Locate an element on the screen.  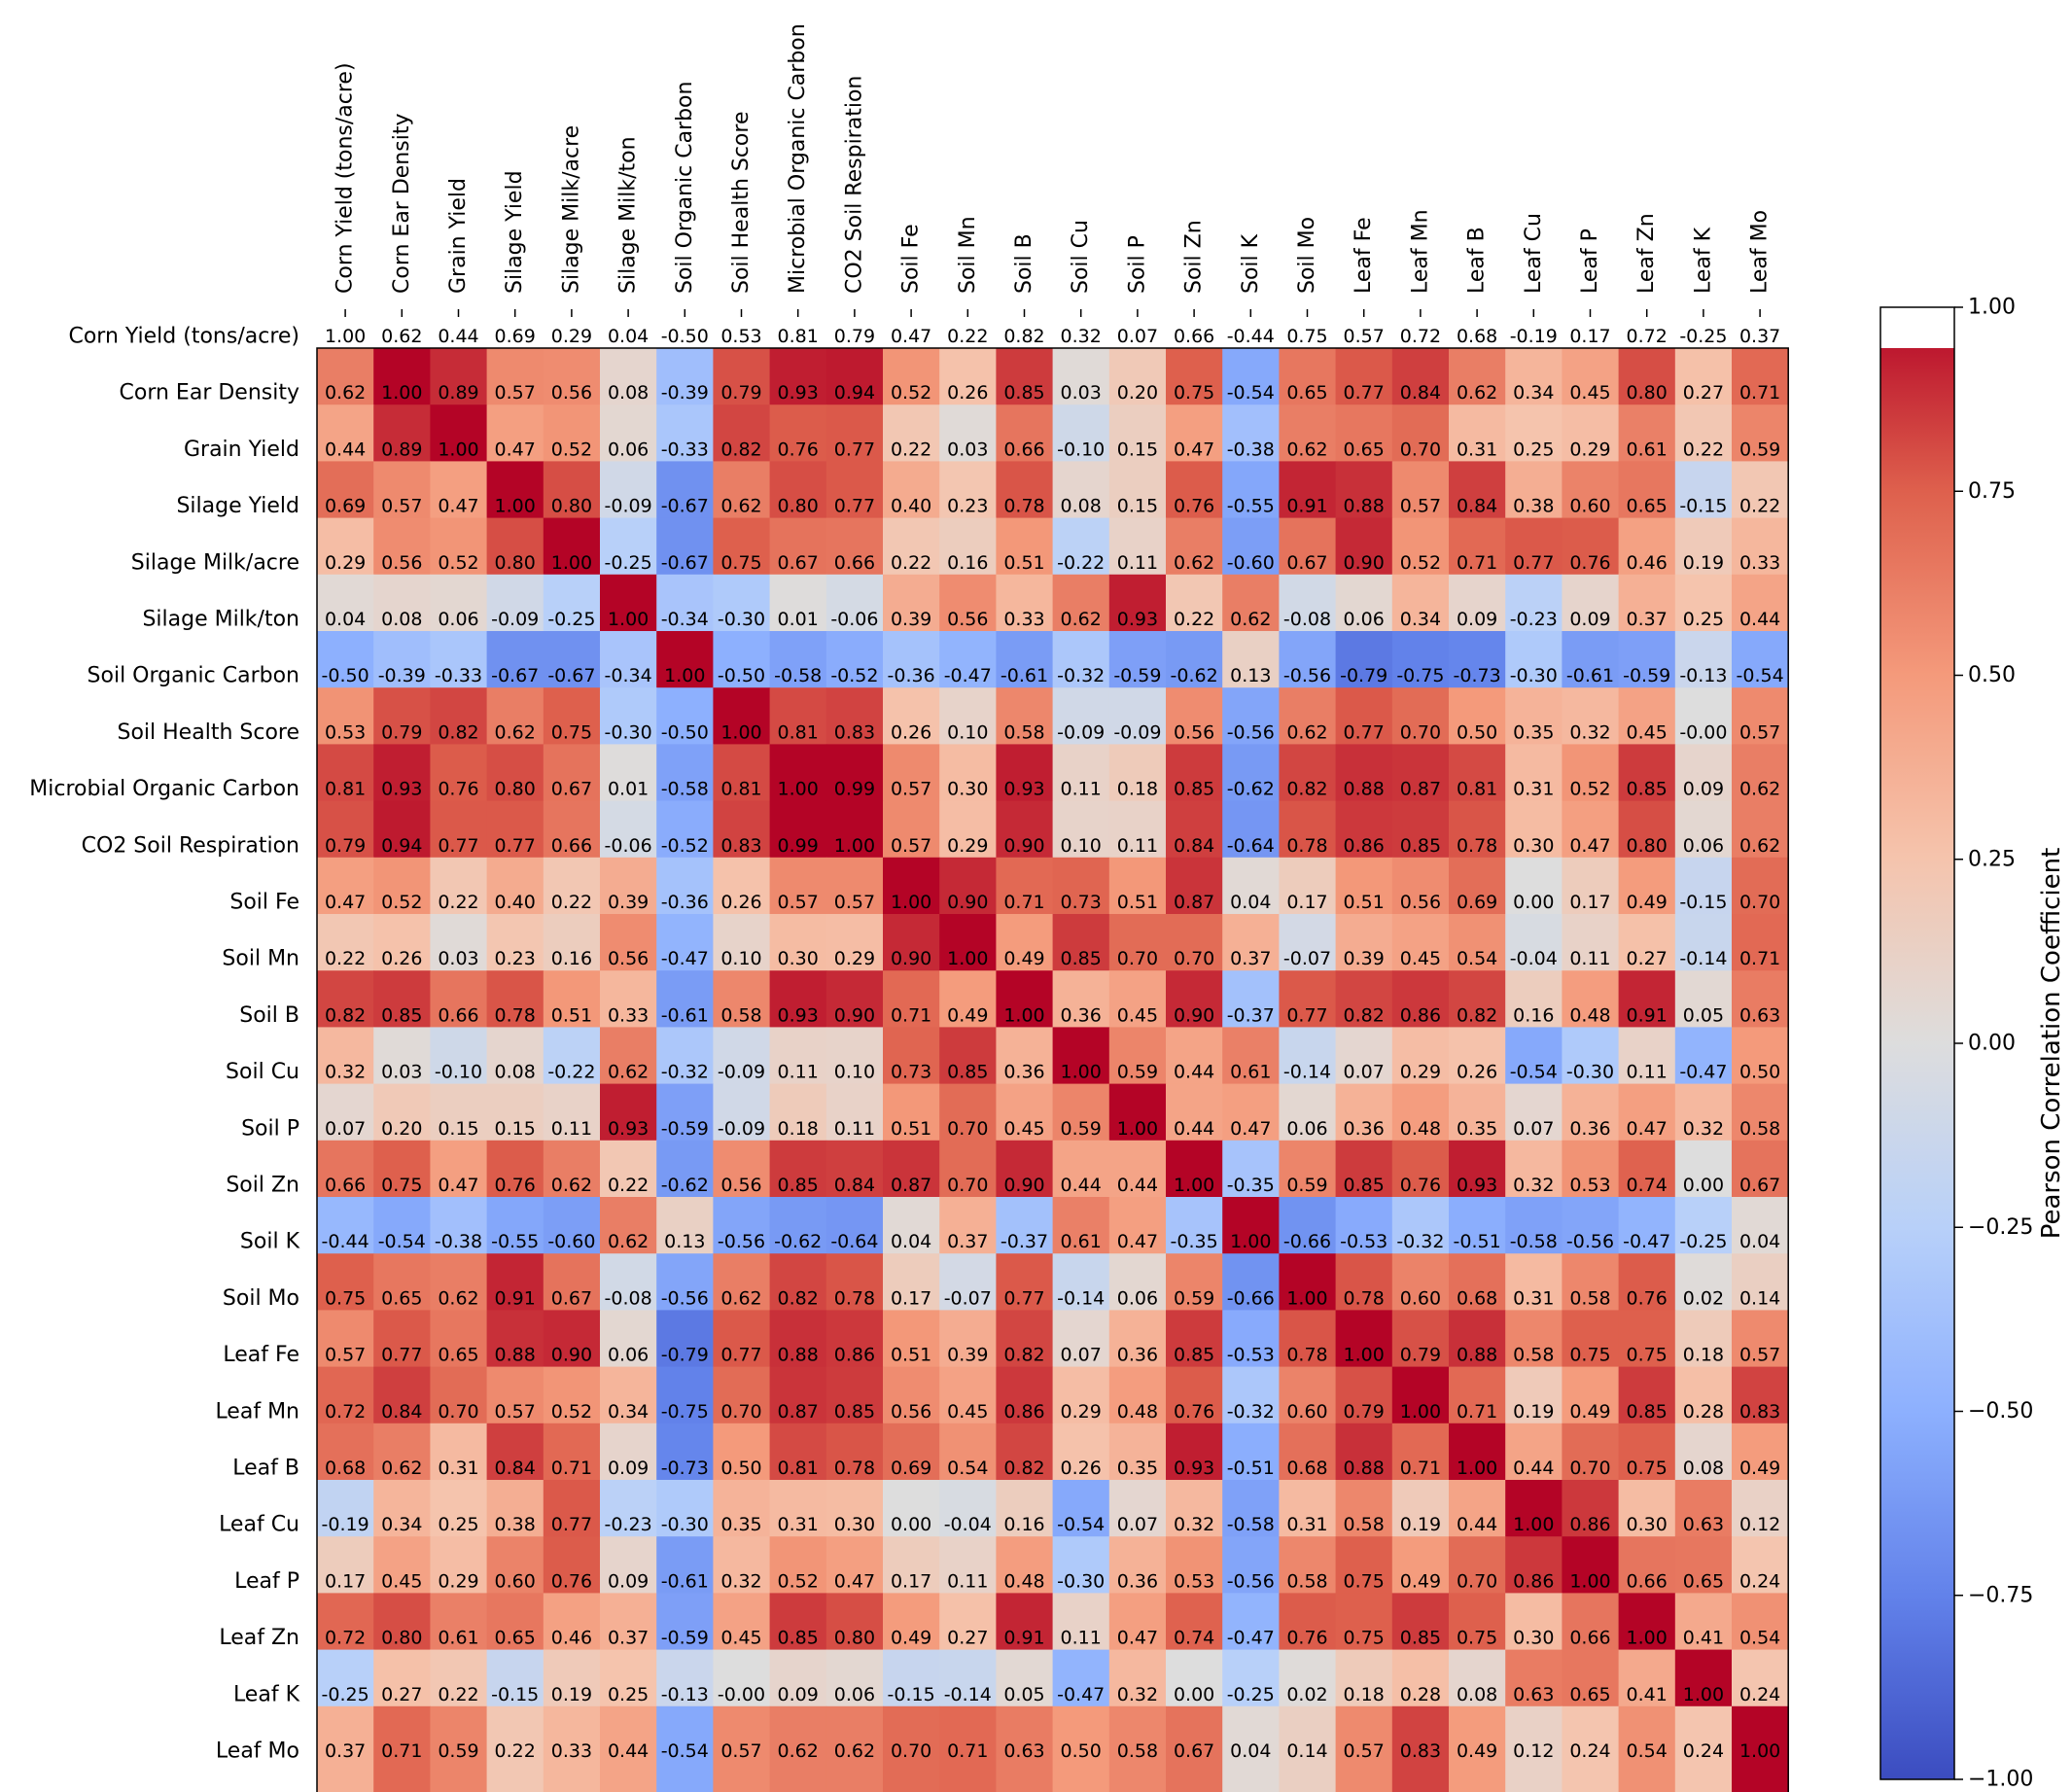
heatmap-cell-soil-cu-leaf-zn is located at coordinates (1647, 1112).